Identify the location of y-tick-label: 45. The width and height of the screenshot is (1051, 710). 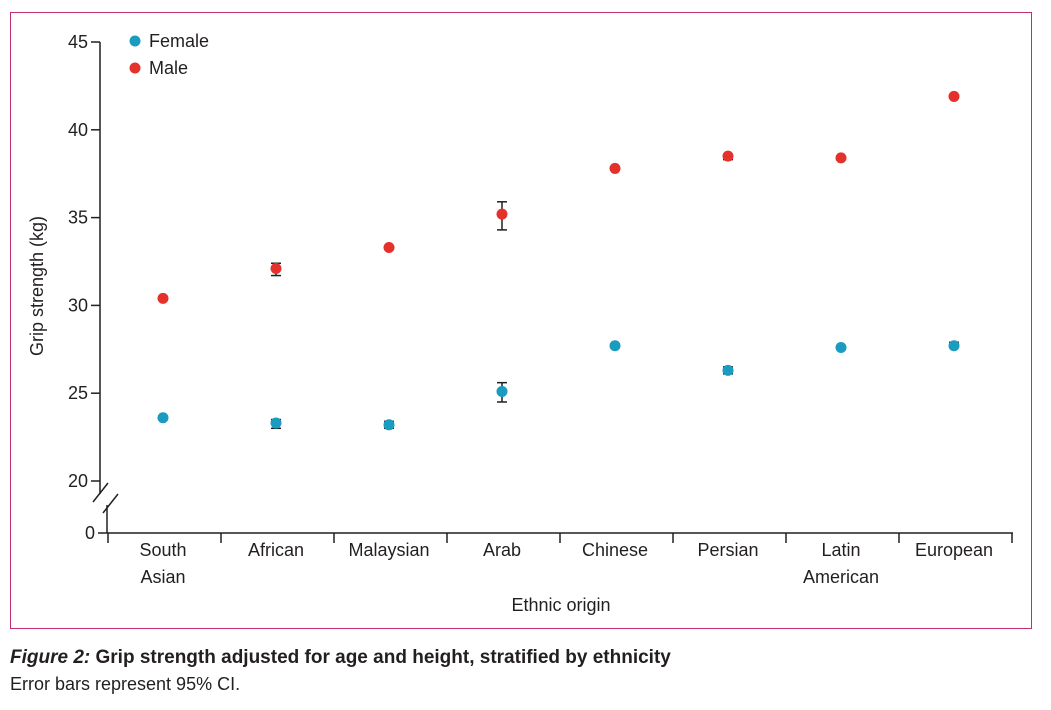
(78, 42).